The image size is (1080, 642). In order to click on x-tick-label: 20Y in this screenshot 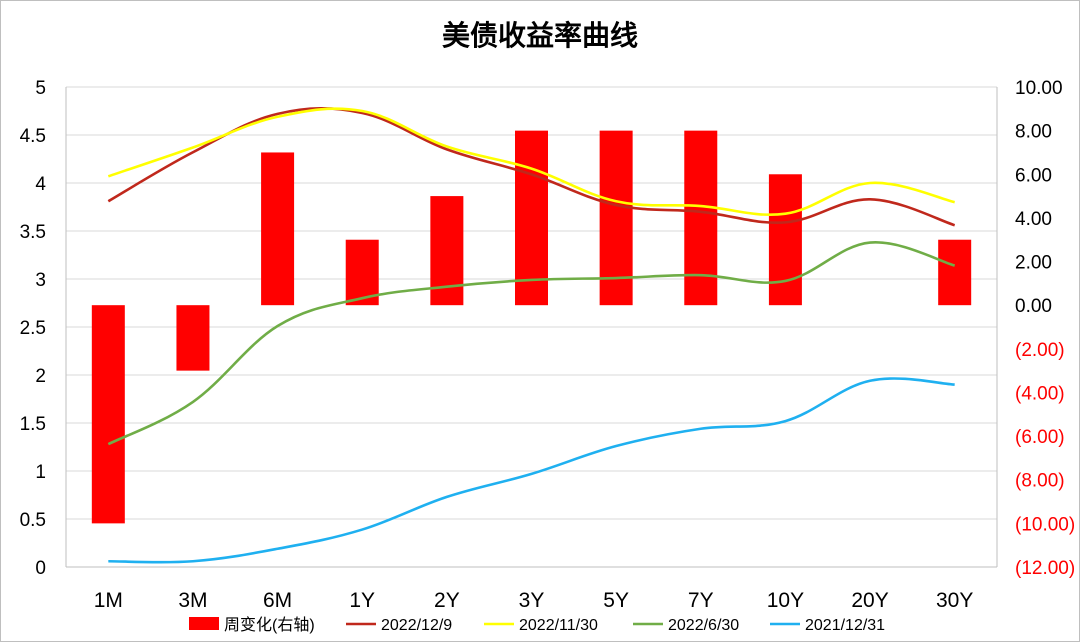, I will do `click(869, 600)`.